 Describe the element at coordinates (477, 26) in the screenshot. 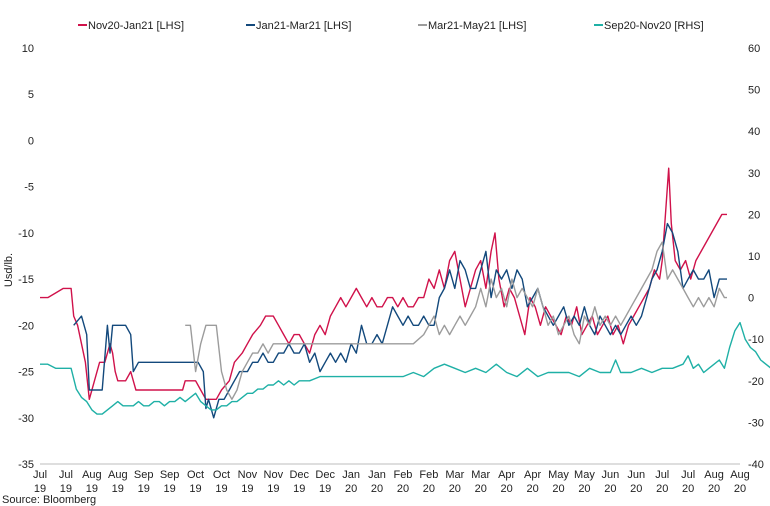

I see `legend-label: Mar21-May21 [LHS]` at that location.